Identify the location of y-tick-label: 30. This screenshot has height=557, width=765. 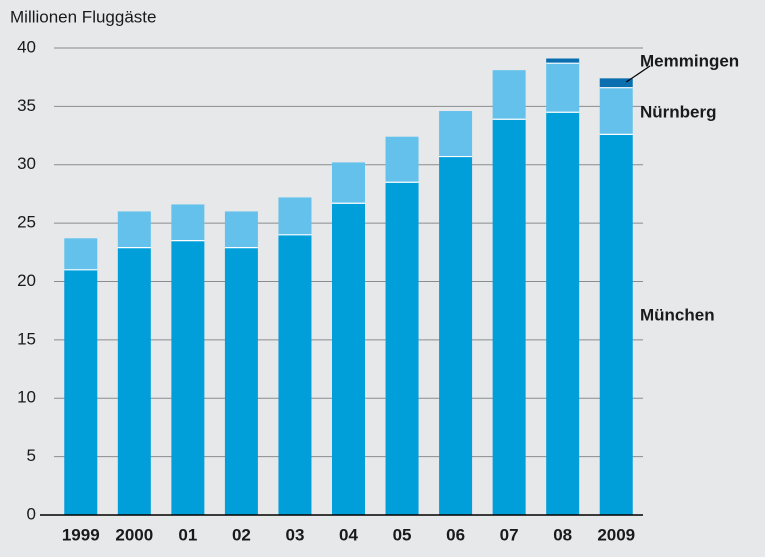
(26, 163).